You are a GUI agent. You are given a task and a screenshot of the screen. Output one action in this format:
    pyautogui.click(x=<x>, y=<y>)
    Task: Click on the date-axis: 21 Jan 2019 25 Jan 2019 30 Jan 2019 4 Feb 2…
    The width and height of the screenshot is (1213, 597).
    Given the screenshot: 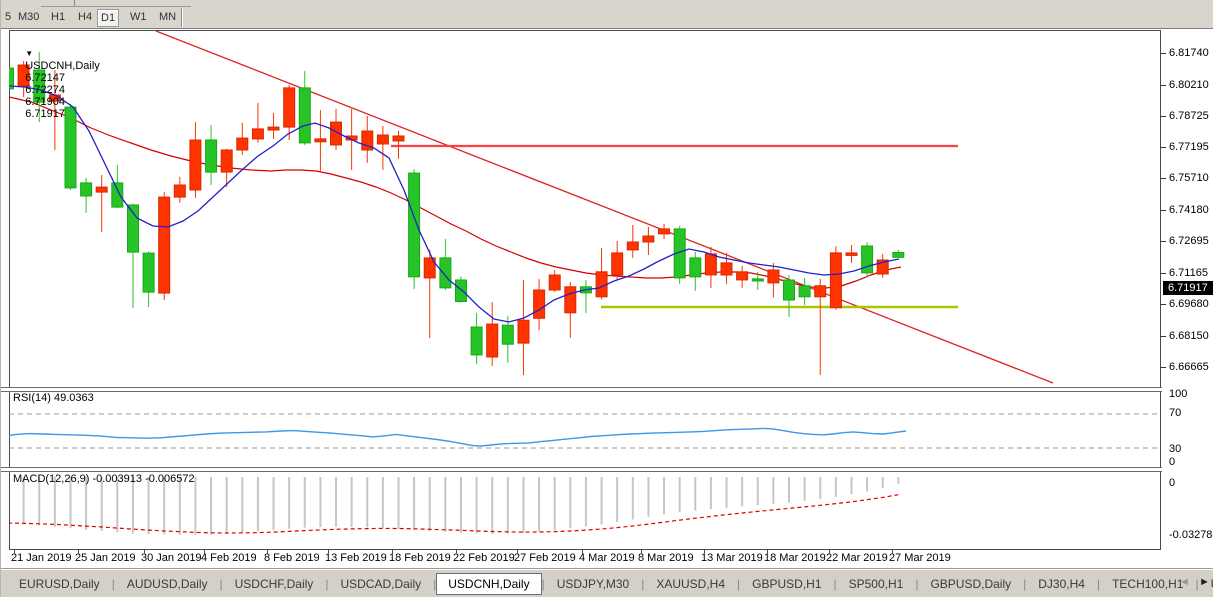 What is the action you would take?
    pyautogui.click(x=607, y=559)
    